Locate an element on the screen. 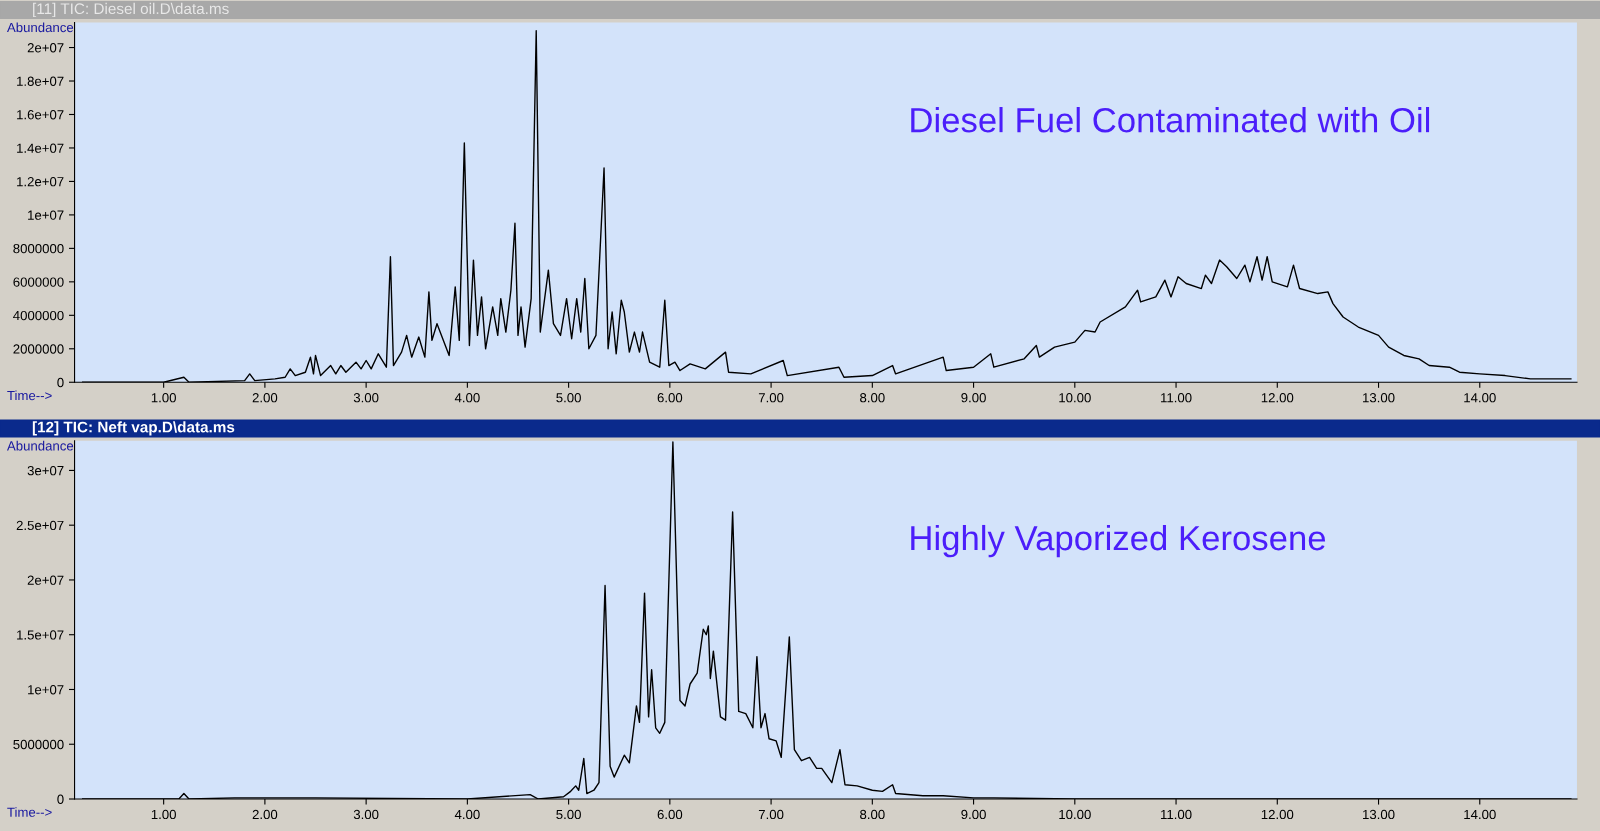 The height and width of the screenshot is (831, 1600). y-tick-label: 2000000 is located at coordinates (38, 349).